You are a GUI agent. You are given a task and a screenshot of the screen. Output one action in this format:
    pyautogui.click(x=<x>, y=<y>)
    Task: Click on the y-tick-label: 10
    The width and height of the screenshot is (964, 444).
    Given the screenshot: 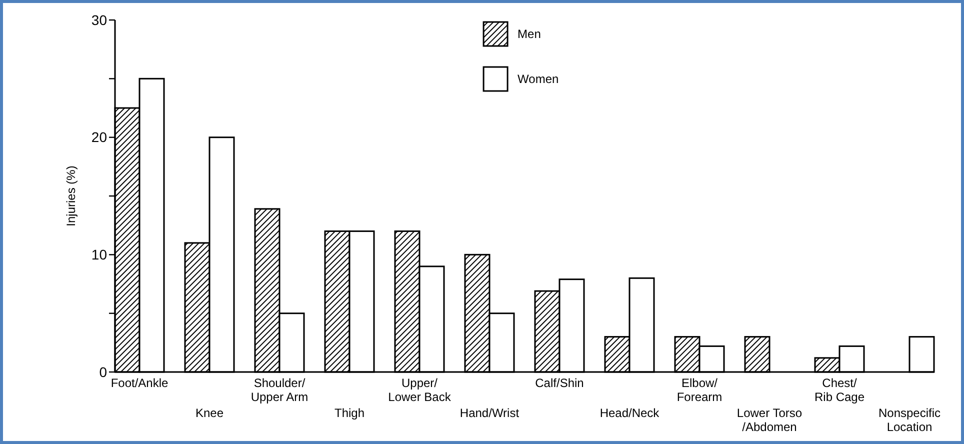 What is the action you would take?
    pyautogui.click(x=99, y=254)
    